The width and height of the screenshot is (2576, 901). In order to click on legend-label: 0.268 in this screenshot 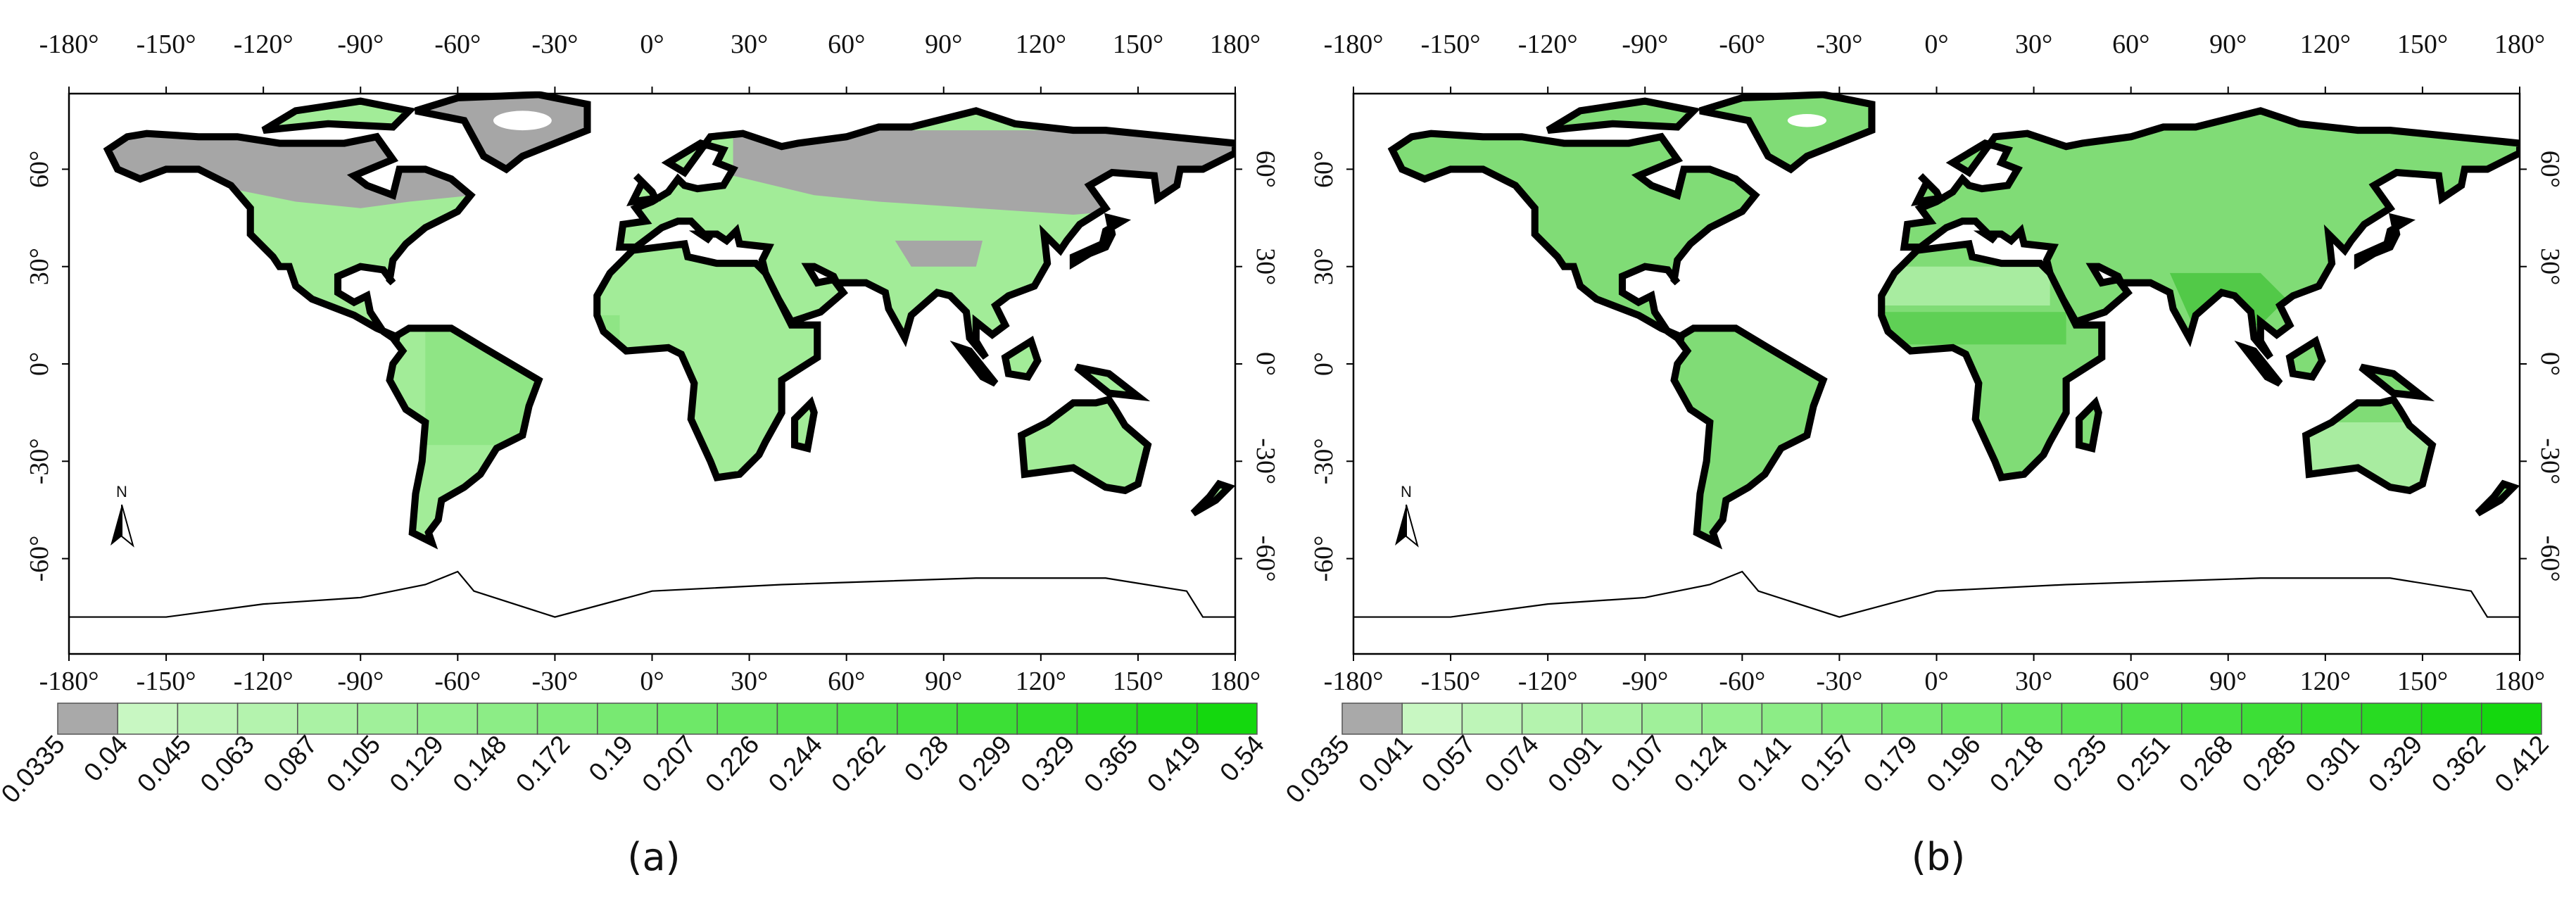, I will do `click(2205, 764)`.